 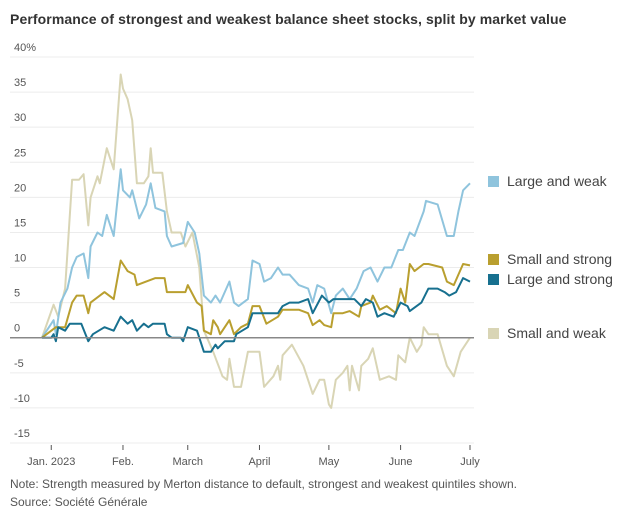 I want to click on x-tick-label: April, so click(x=259, y=462).